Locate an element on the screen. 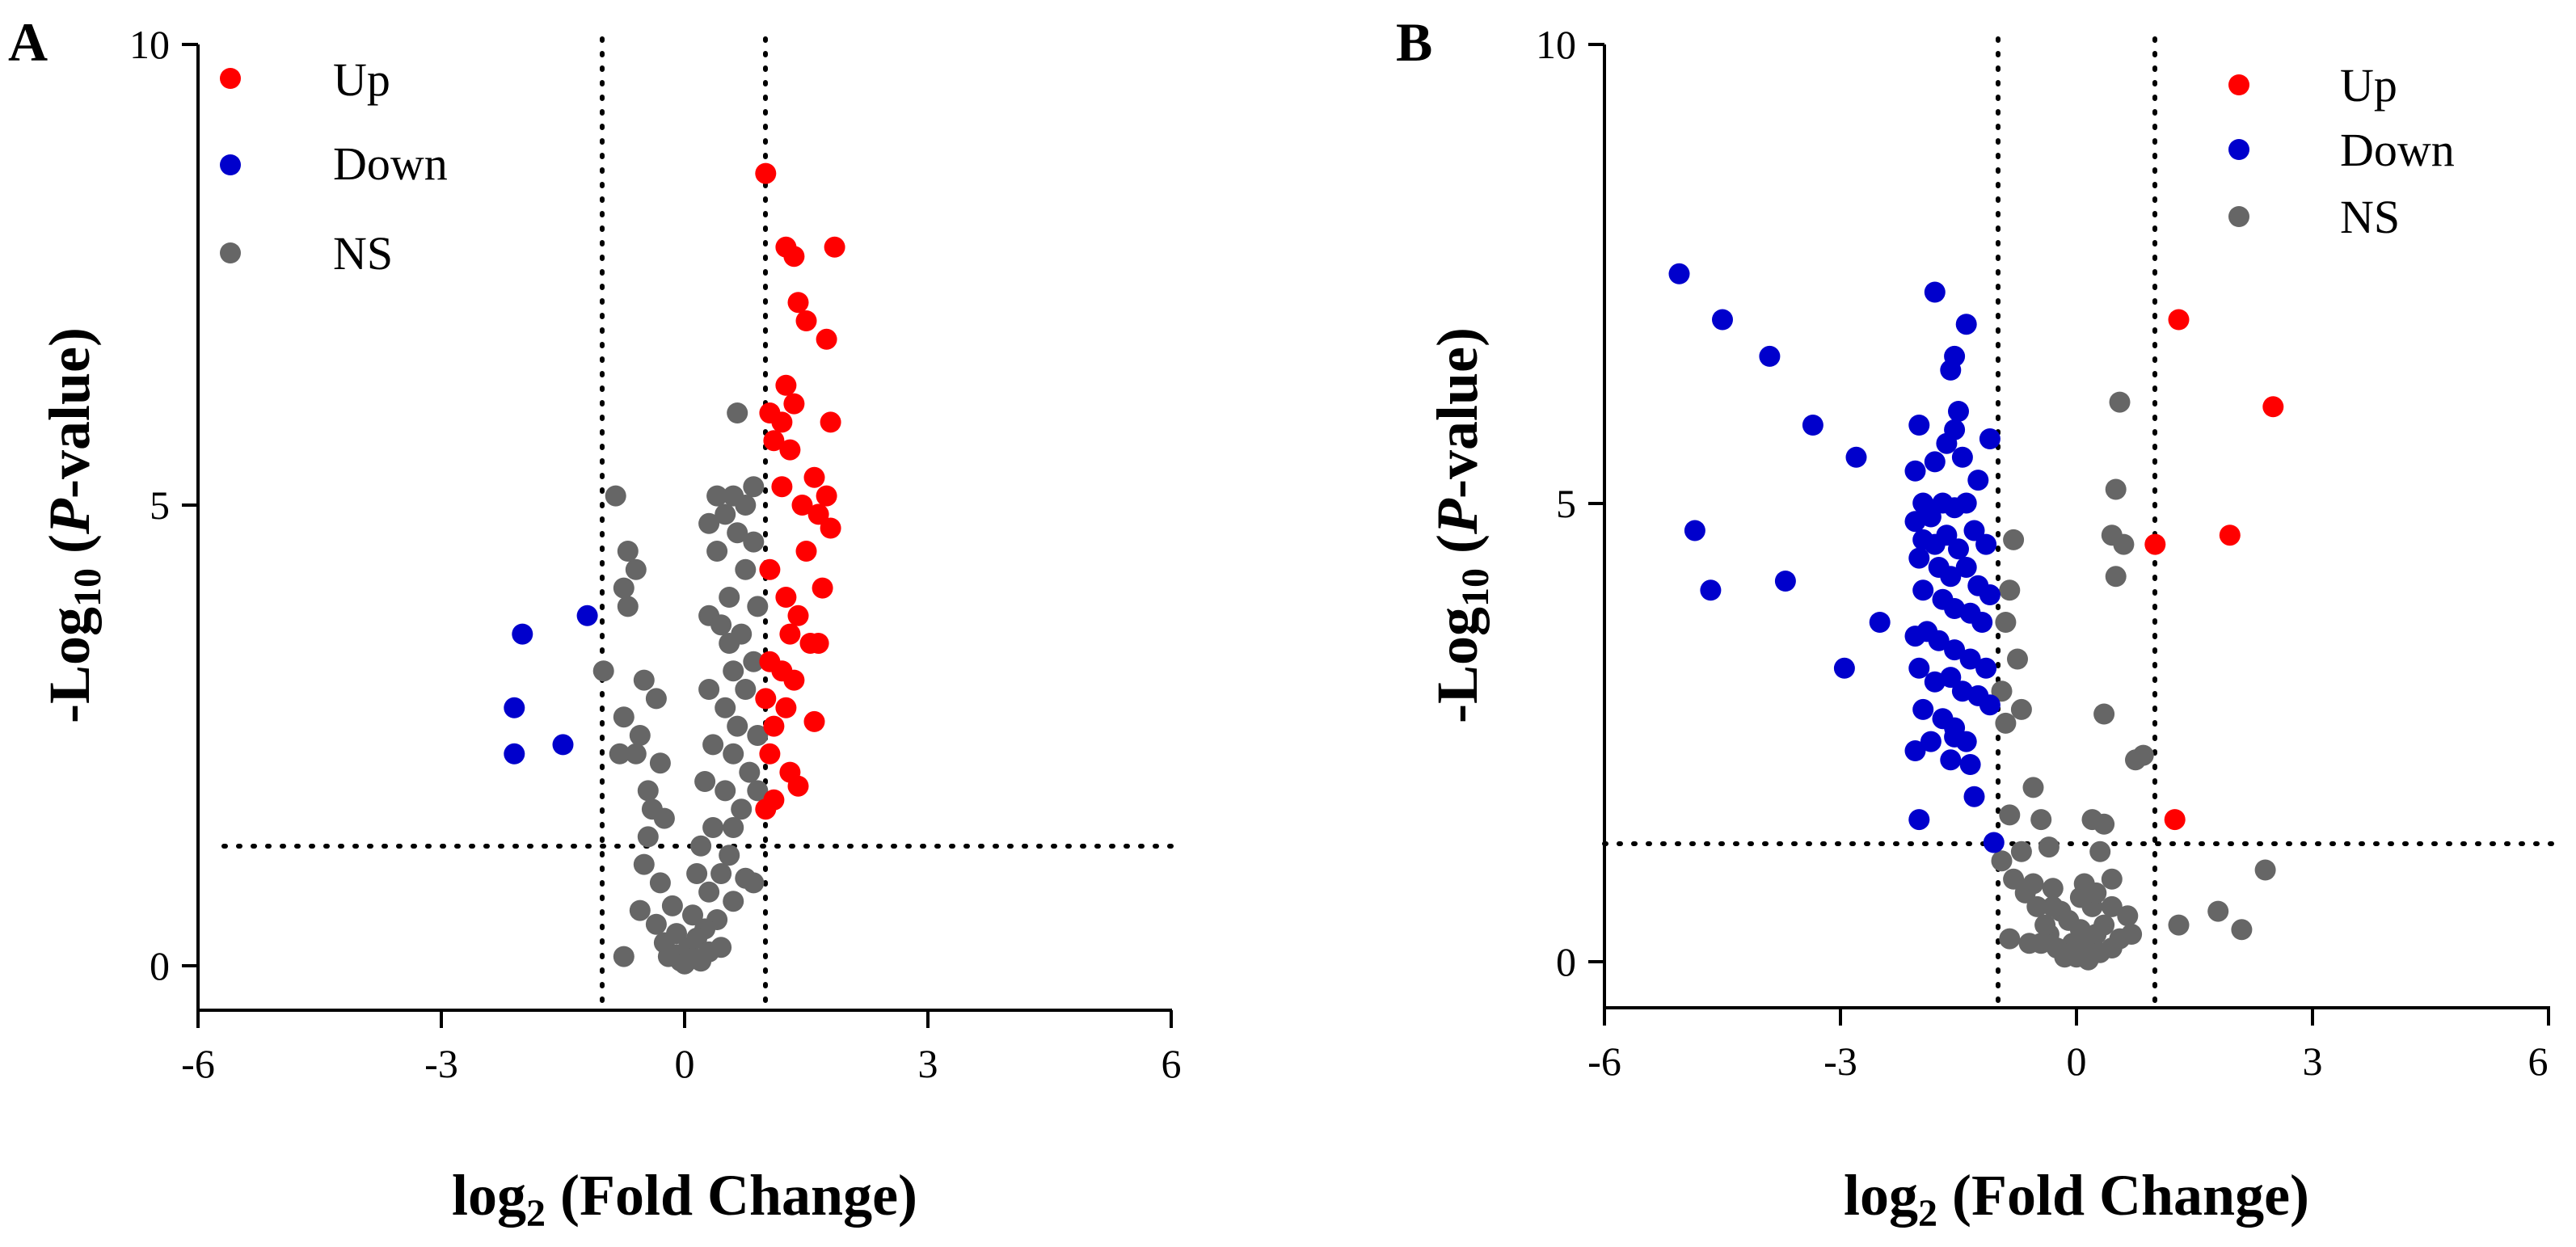 Image resolution: width=2576 pixels, height=1247 pixels. y-tick-label-a: 5 is located at coordinates (160, 505).